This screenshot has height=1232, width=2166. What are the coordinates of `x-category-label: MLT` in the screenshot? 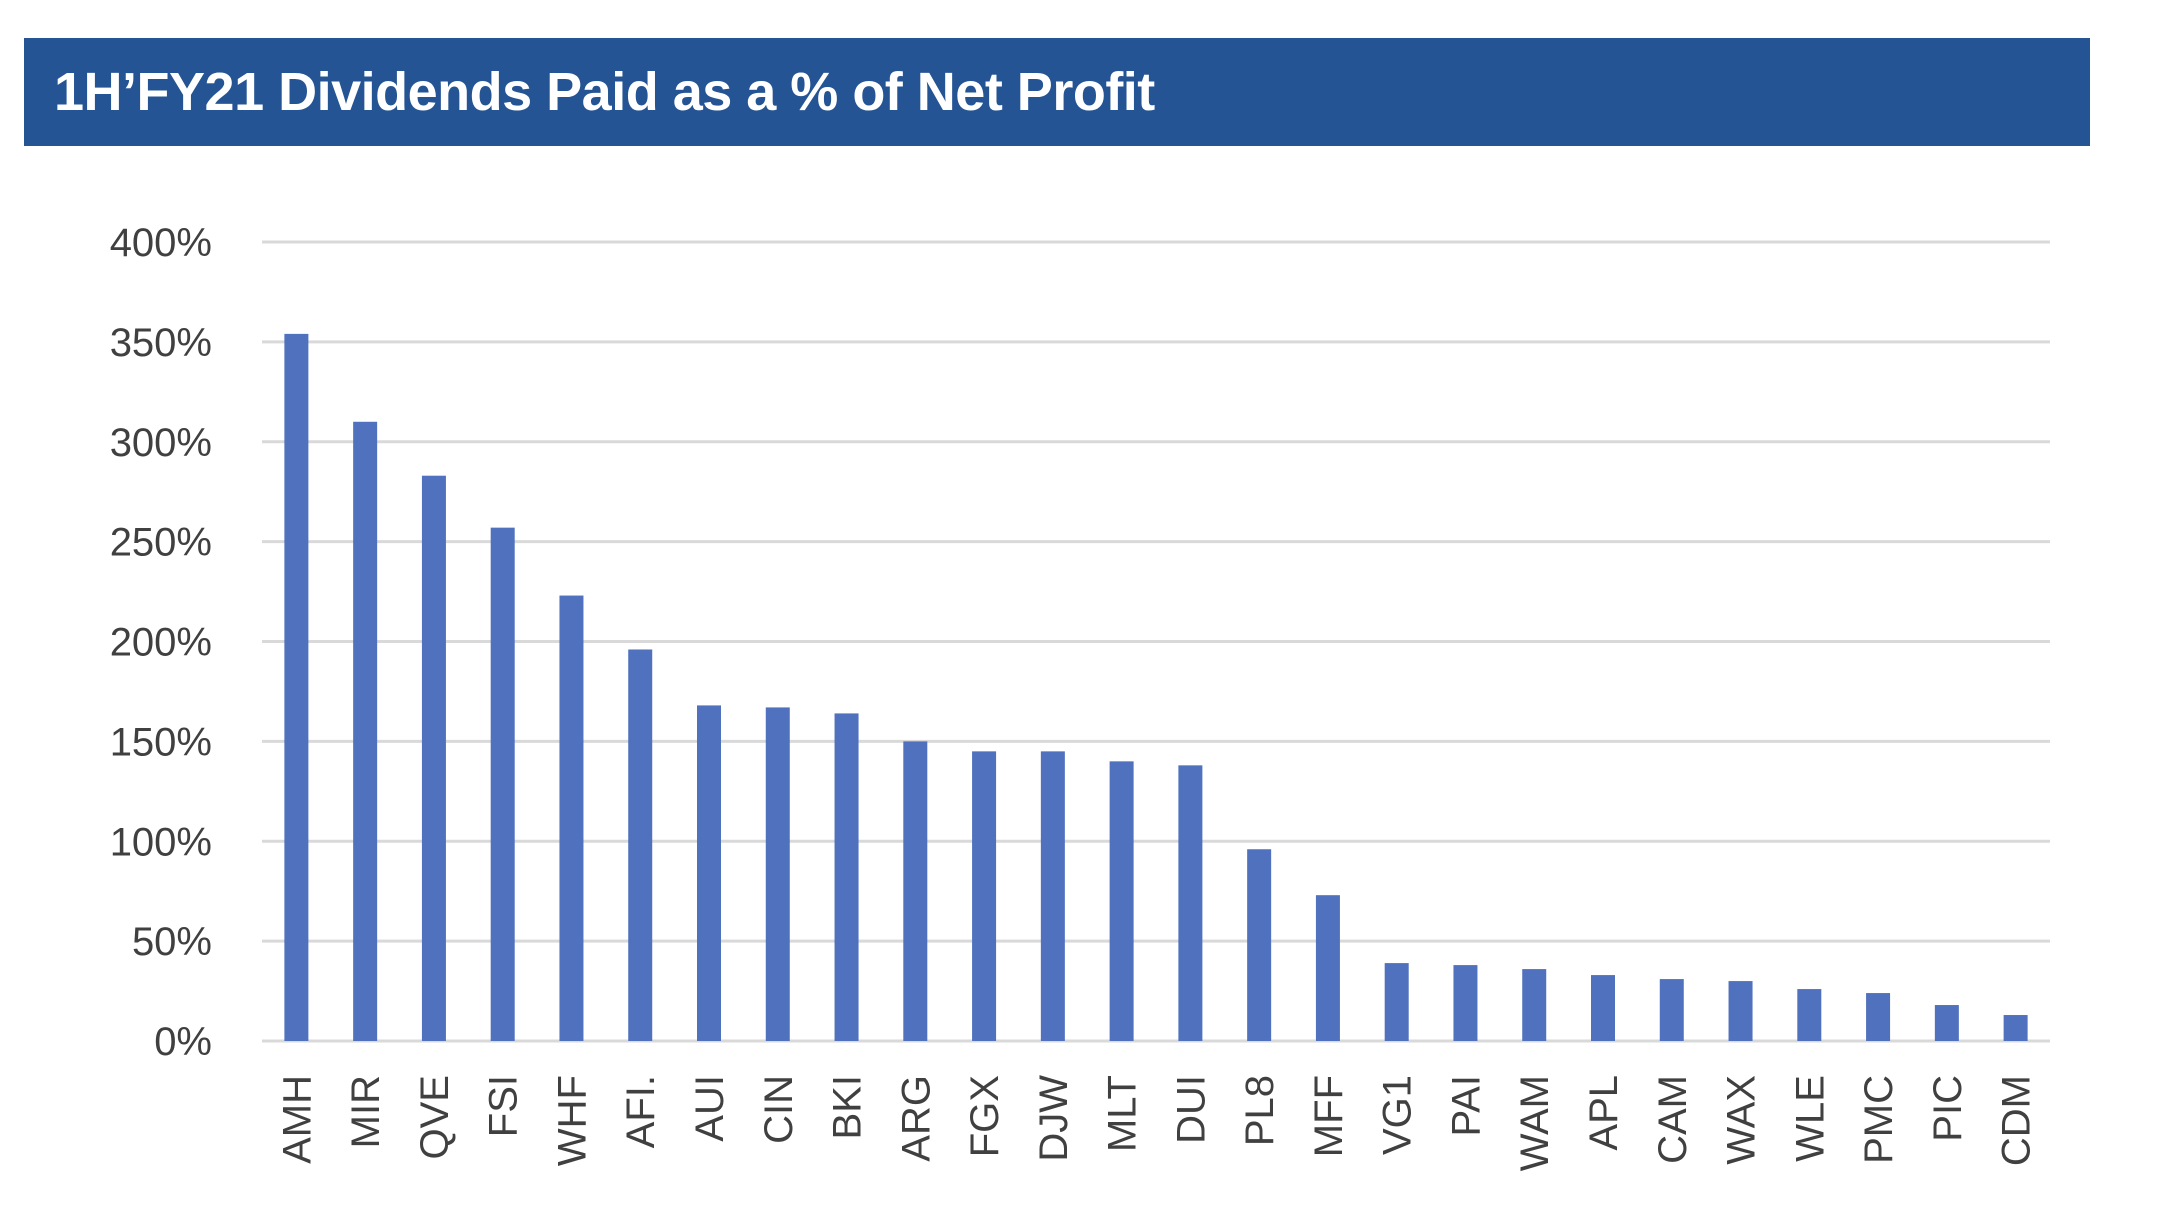 It's located at (1123, 1113).